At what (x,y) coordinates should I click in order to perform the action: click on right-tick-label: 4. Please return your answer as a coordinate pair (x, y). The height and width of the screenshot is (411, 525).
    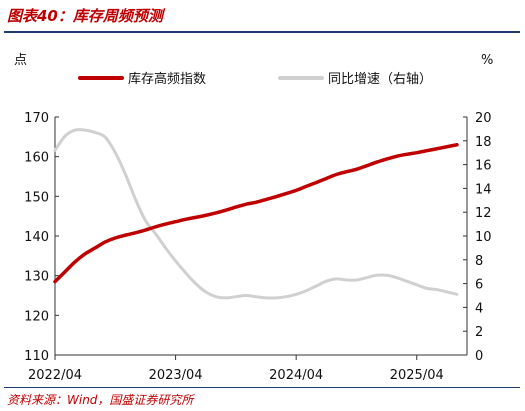
    Looking at the image, I should click on (479, 308).